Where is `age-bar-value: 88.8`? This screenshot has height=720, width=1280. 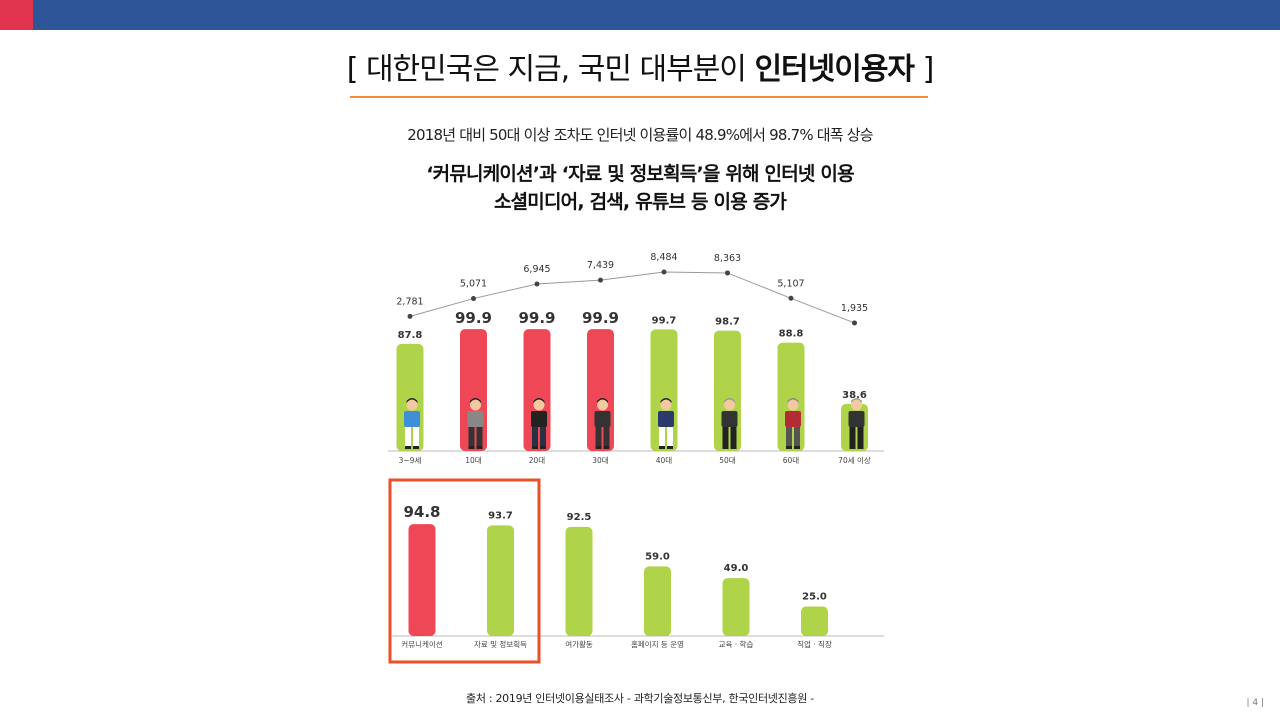
age-bar-value: 88.8 is located at coordinates (791, 334).